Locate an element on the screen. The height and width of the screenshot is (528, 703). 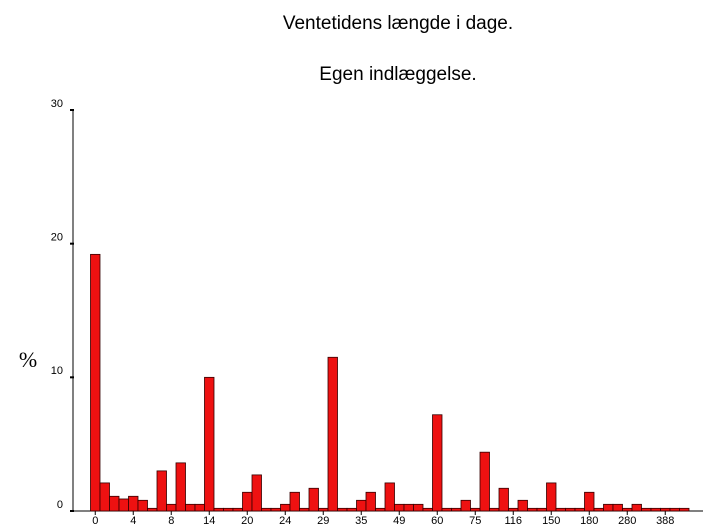
x-tick-label: 150 is located at coordinates (551, 521).